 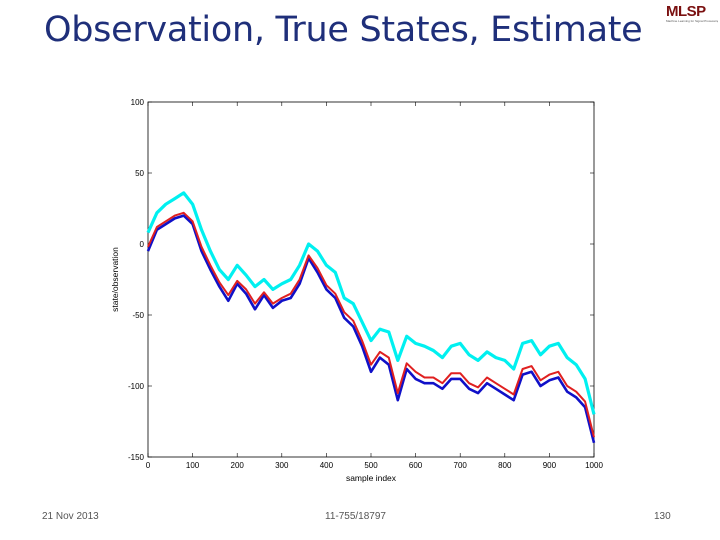 What do you see at coordinates (148, 465) in the screenshot?
I see `x-tick-label: 0` at bounding box center [148, 465].